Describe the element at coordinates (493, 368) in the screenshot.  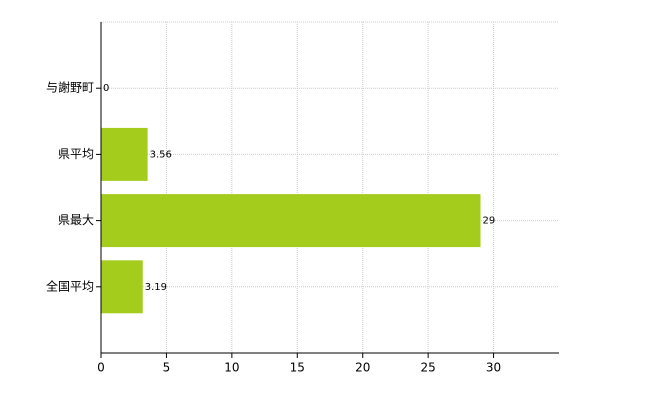
I see `x-tick-label: 30` at that location.